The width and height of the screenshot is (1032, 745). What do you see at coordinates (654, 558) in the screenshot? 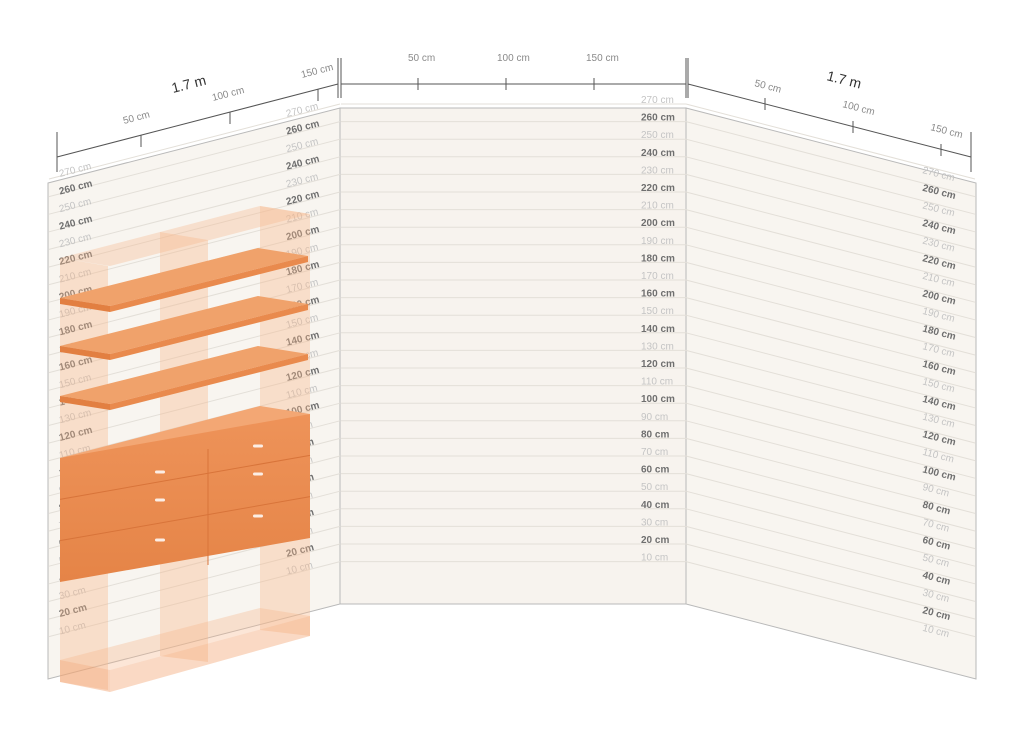
I see `height-mark-label: 10 cm` at bounding box center [654, 558].